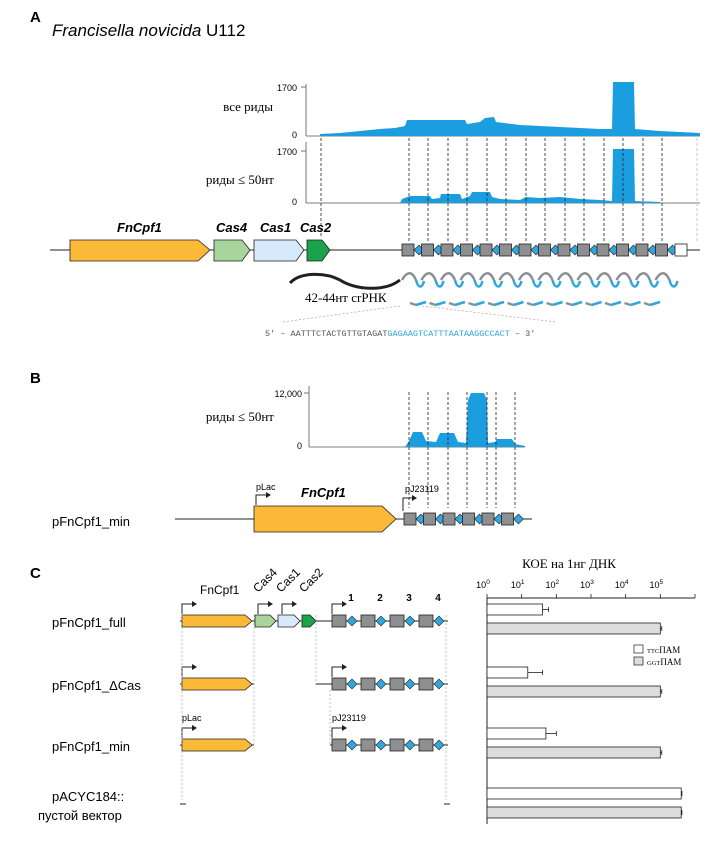 Image resolution: width=721 pixels, height=847 pixels. I want to click on seq-end: – 3', so click(523, 334).